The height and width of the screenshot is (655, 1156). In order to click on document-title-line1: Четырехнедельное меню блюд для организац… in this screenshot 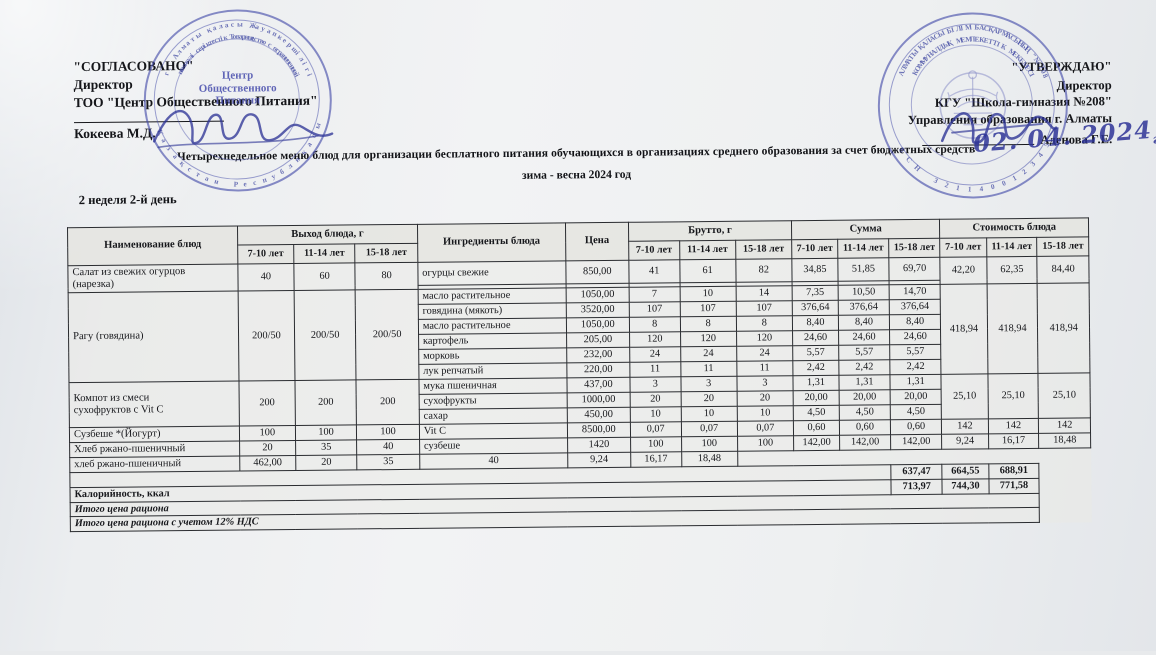, I will do `click(576, 153)`.